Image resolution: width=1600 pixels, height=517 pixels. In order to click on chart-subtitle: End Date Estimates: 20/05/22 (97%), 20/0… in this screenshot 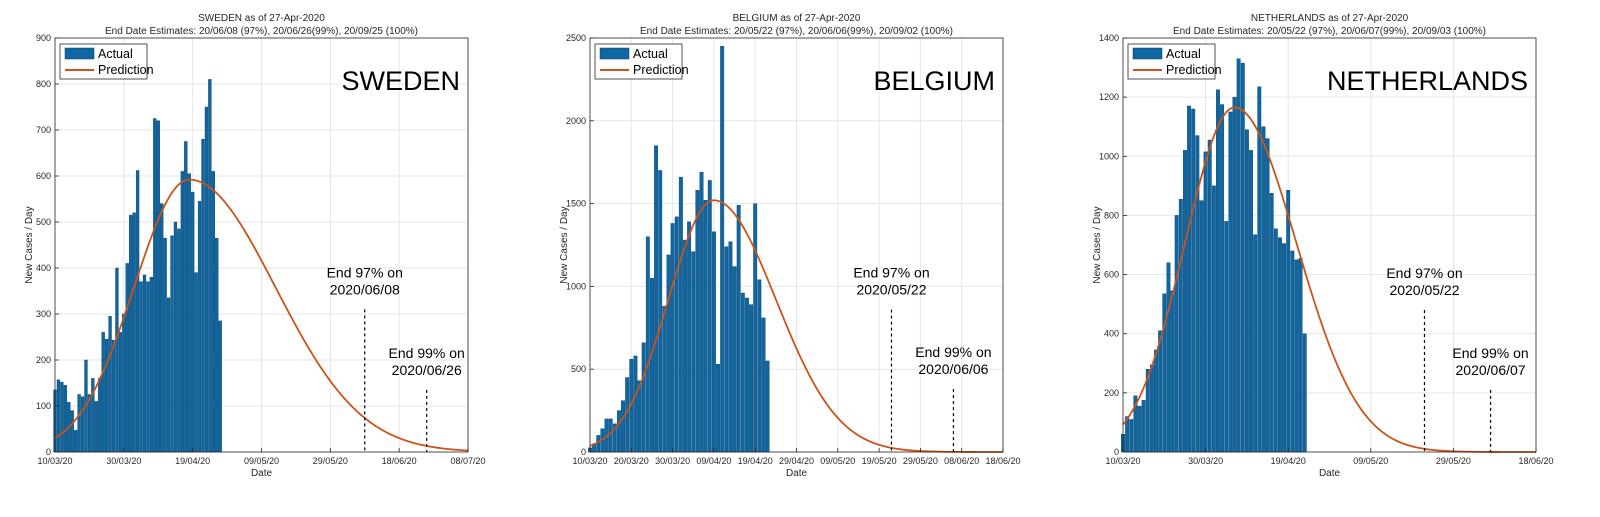, I will do `click(796, 31)`.